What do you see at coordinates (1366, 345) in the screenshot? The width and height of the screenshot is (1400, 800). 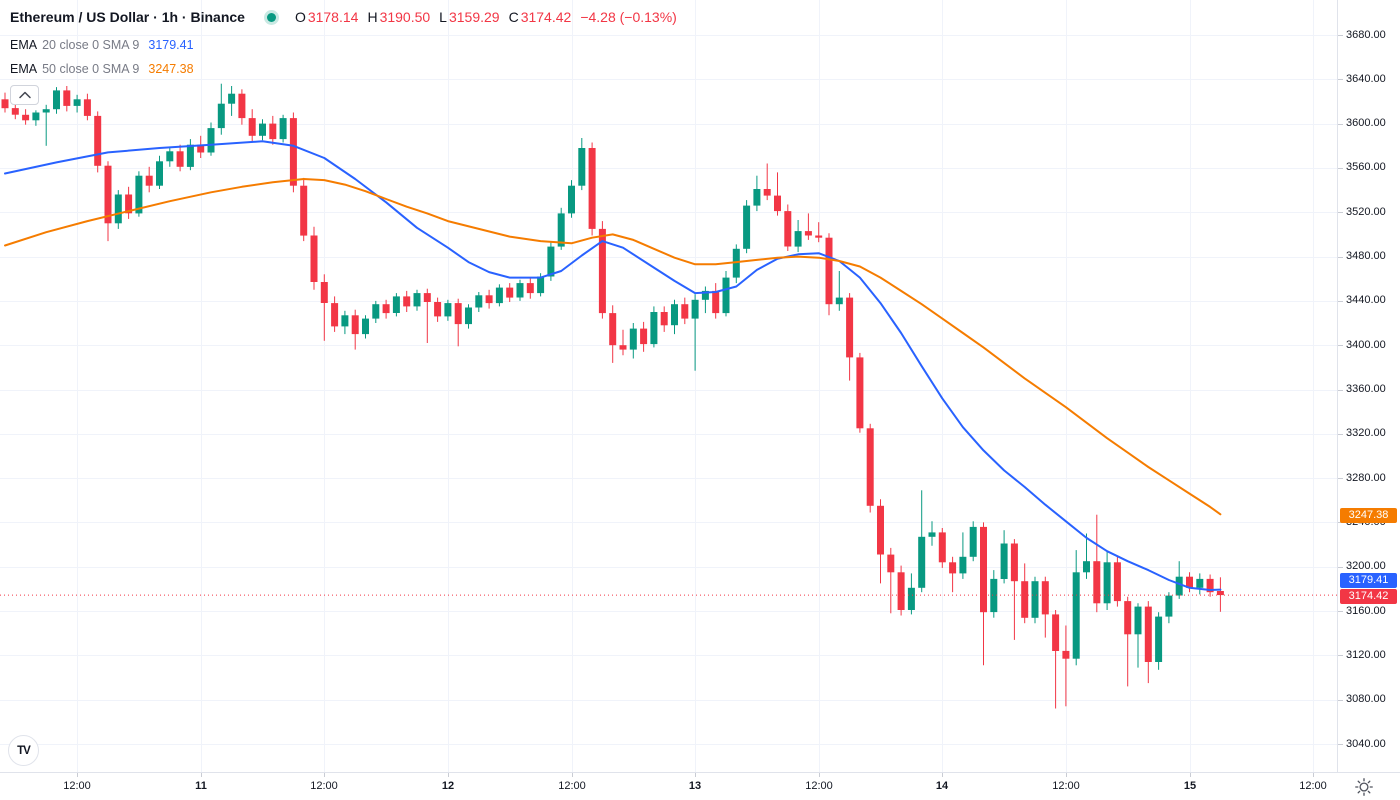 I see `price-tick-label: 3400.00` at bounding box center [1366, 345].